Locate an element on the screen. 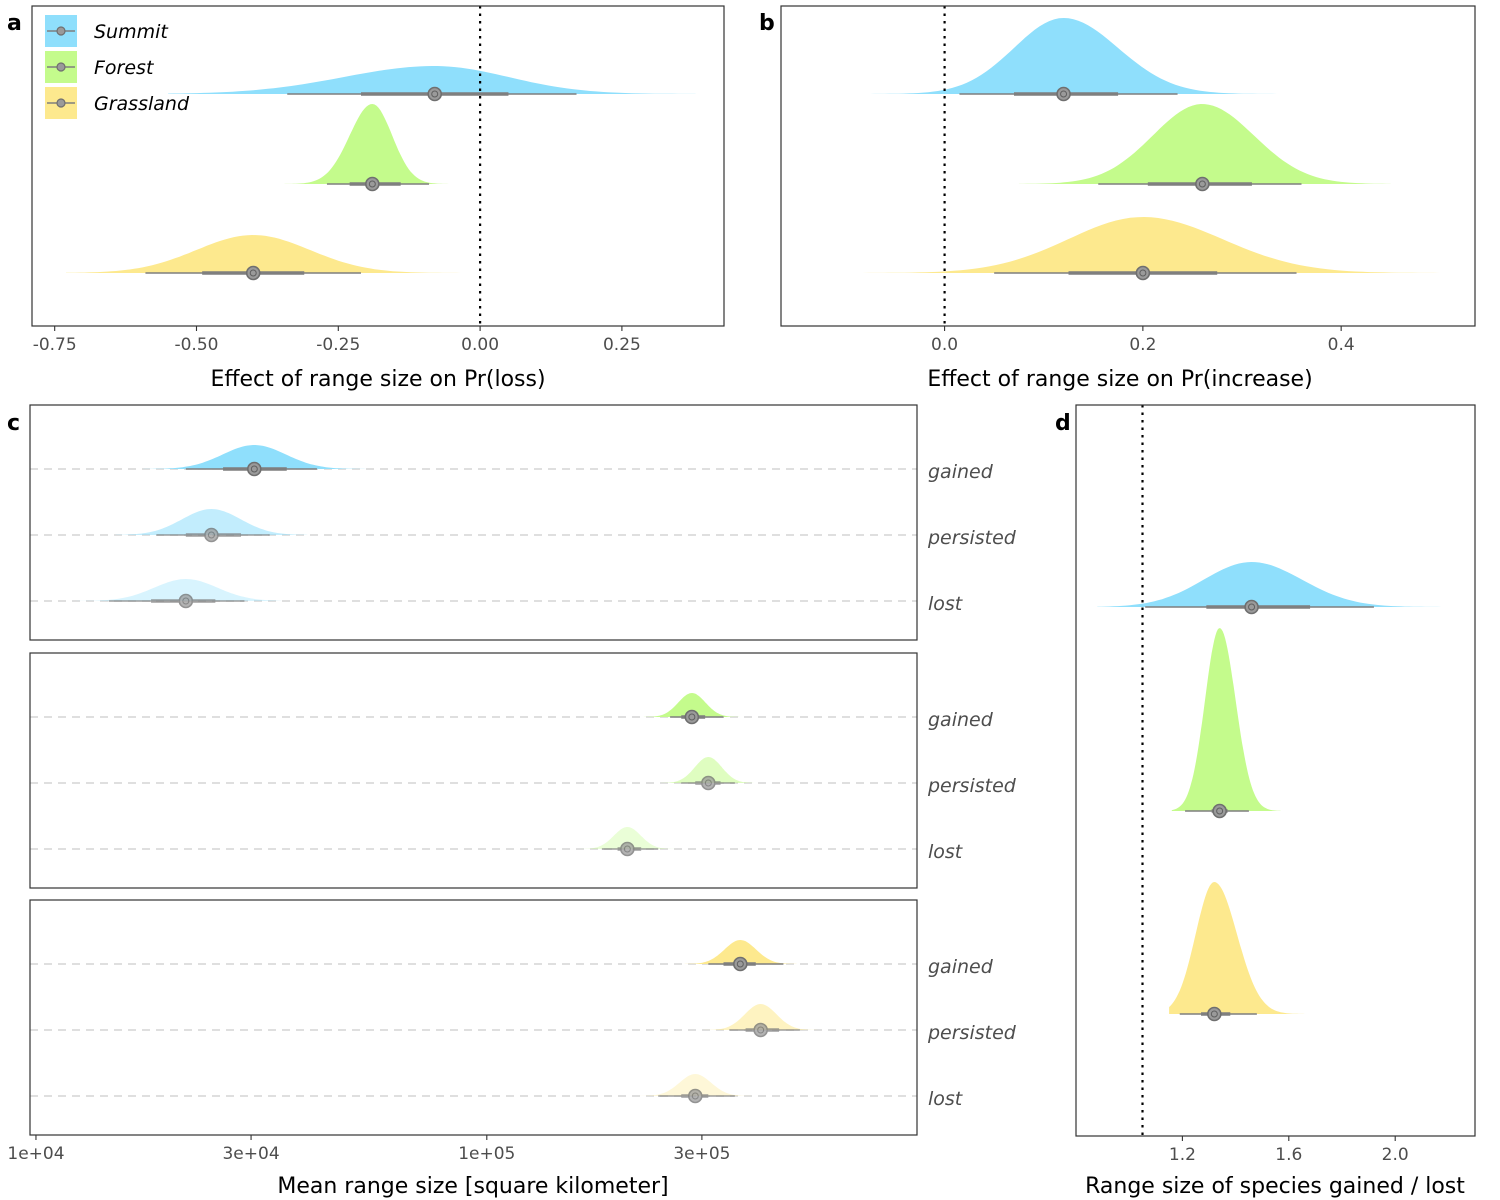 This screenshot has height=1200, width=1500. panel-b-plot-area is located at coordinates (1123, 166).